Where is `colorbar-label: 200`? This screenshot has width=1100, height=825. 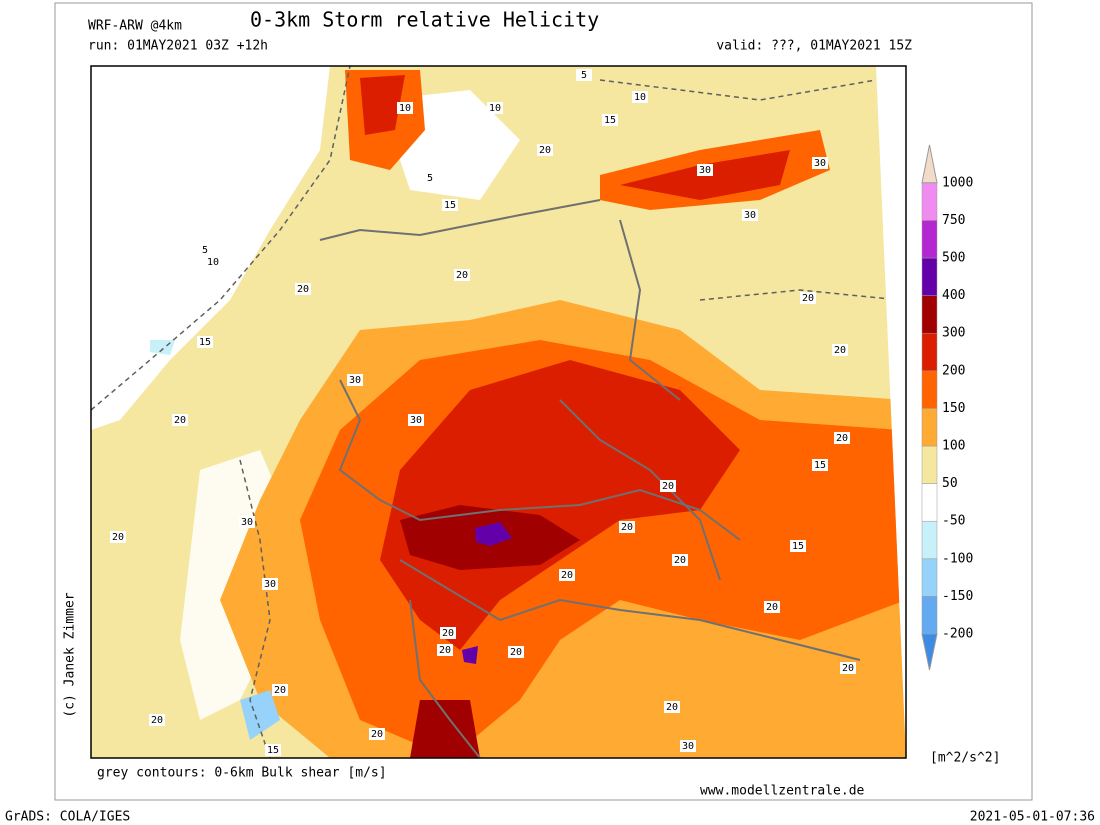 colorbar-label: 200 is located at coordinates (953, 370).